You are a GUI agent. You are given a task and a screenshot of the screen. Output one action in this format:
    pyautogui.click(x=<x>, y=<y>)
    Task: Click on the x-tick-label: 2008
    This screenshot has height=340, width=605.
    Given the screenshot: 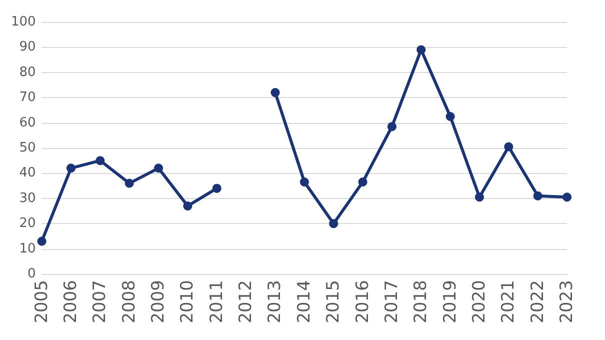 What is the action you would take?
    pyautogui.click(x=129, y=302)
    